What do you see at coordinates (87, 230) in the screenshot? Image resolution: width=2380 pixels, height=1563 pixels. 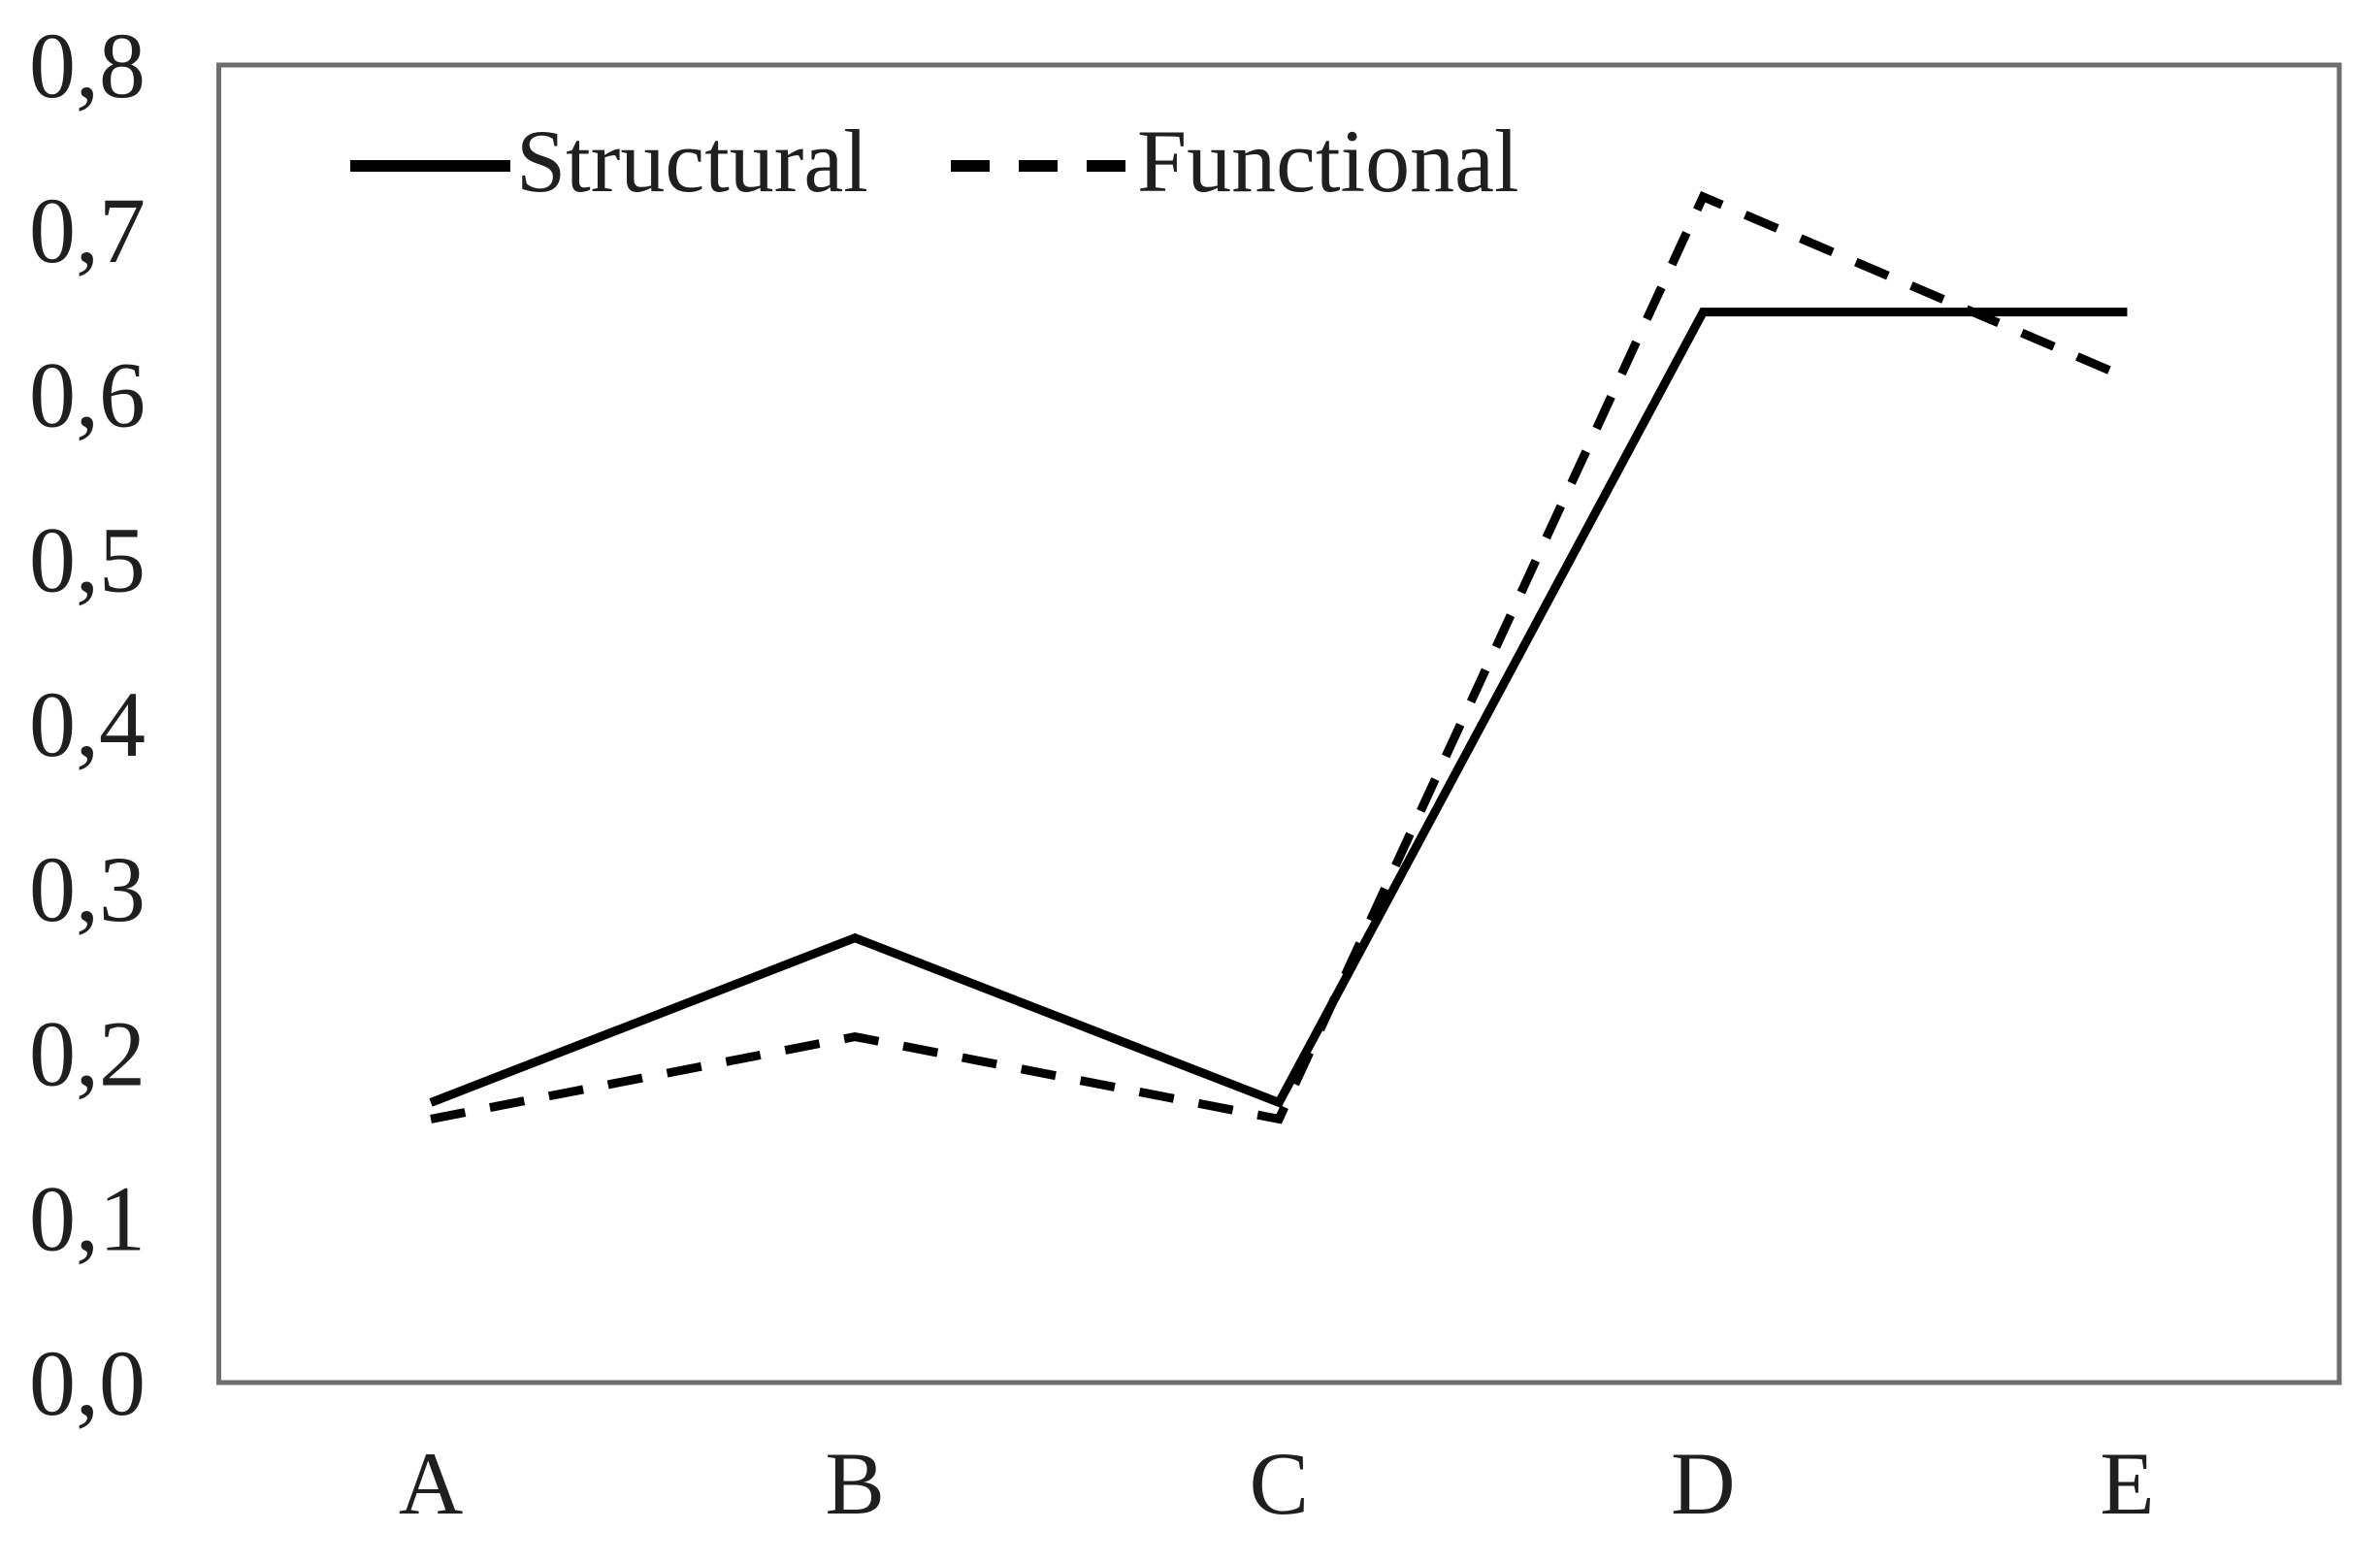 I see `y-tick-label: 0,7` at bounding box center [87, 230].